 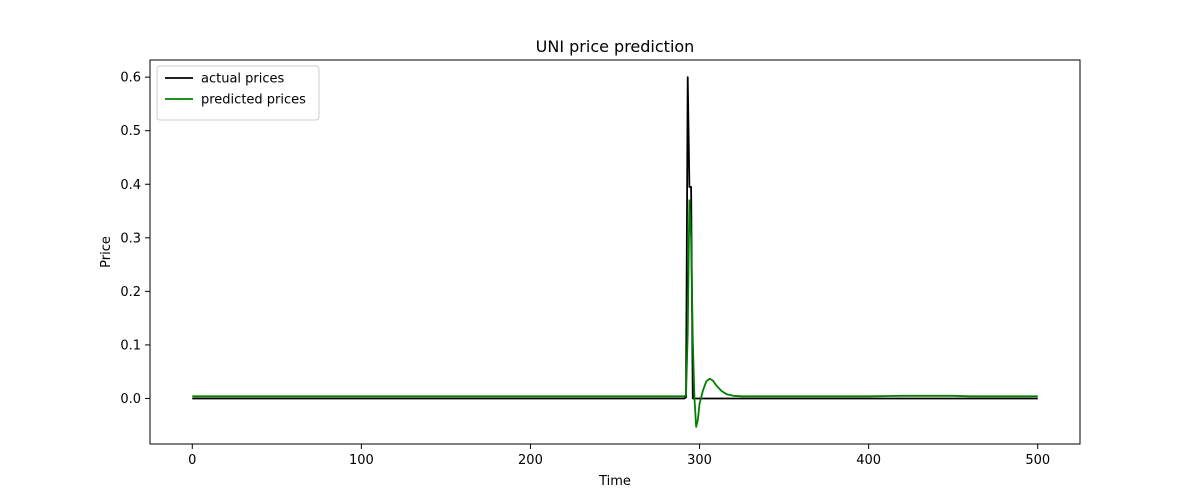 What do you see at coordinates (615, 46) in the screenshot?
I see `chart-title: UNI price prediction` at bounding box center [615, 46].